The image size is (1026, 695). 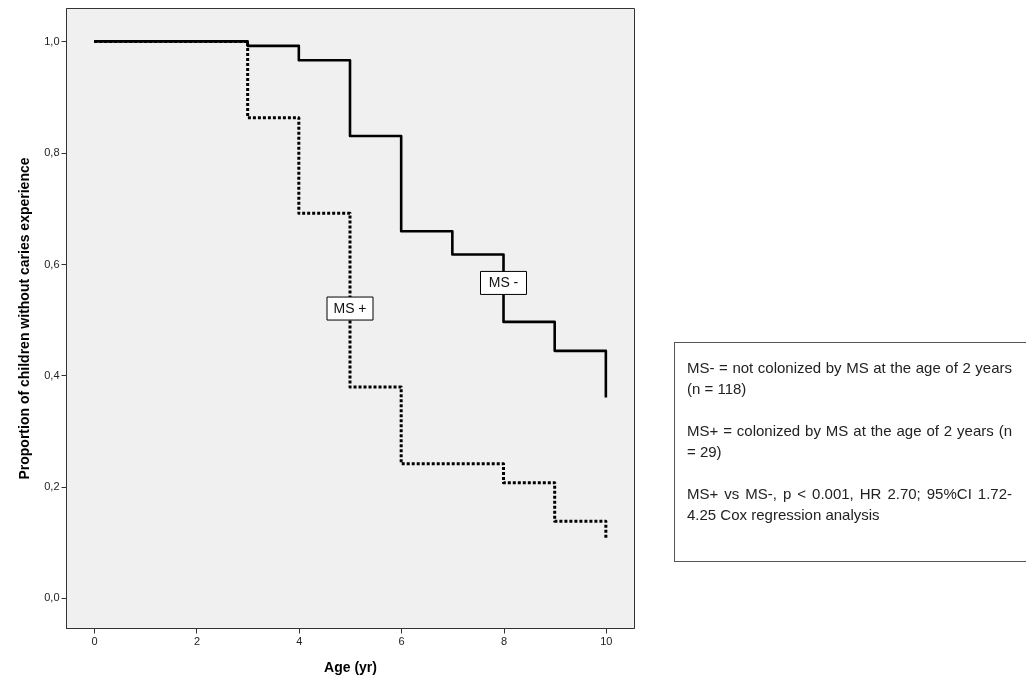 I want to click on text: MS+ vs MS-, p < 0.001, HR 2.70; 95%CI 1.72-4.25 Cox regression analysis, so click(x=849, y=504).